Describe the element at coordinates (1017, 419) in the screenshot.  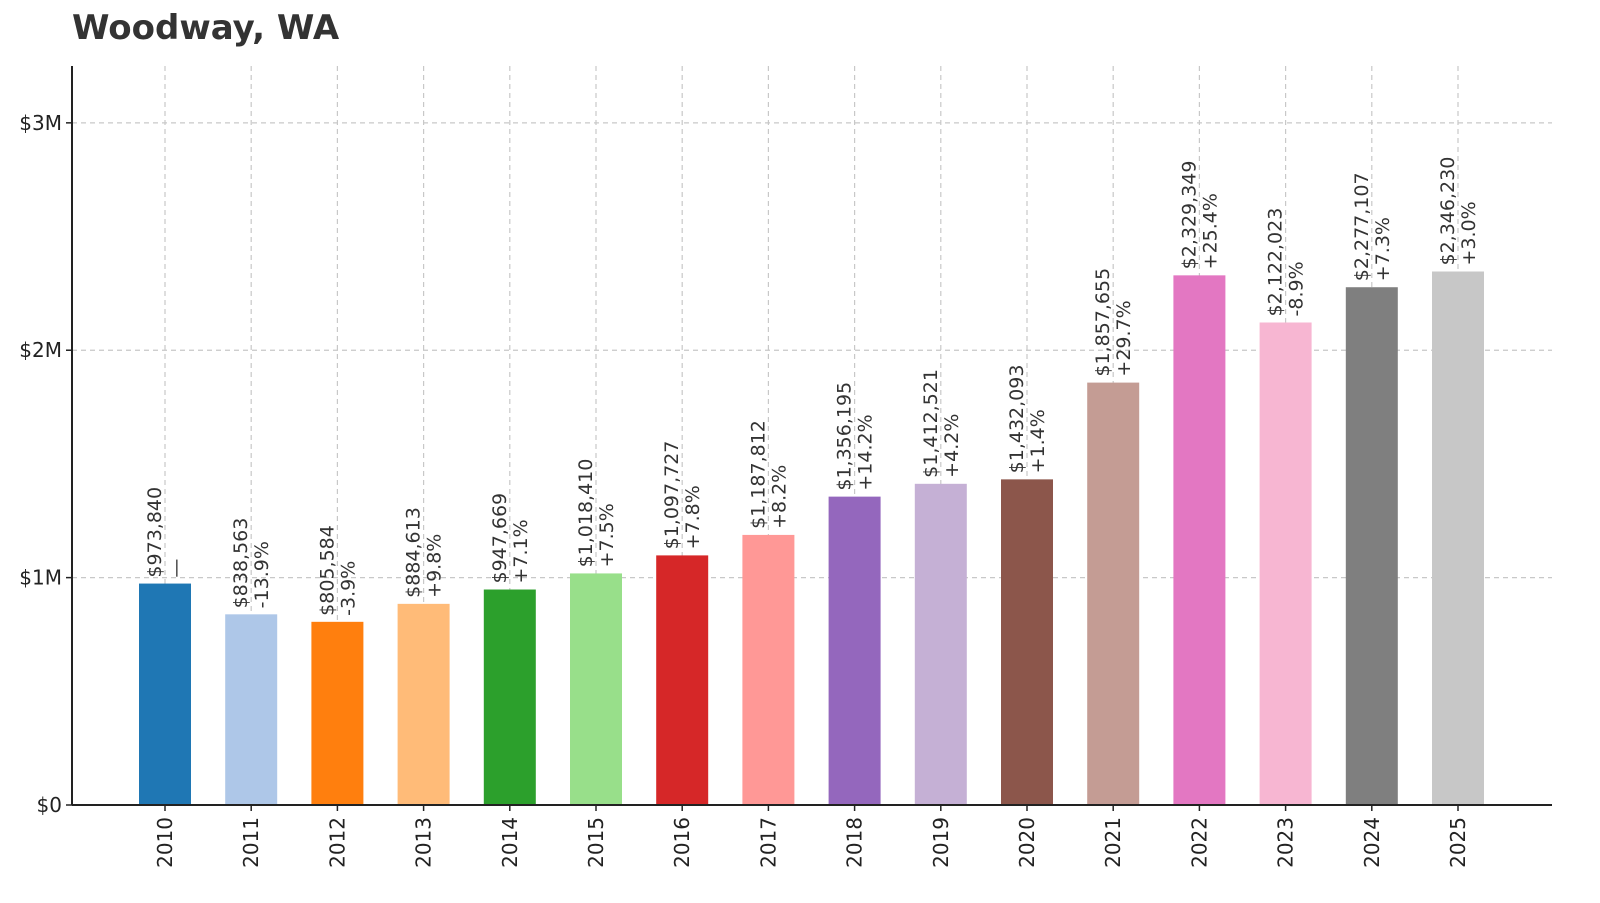
I see `bar-value-label: $1,432,093` at that location.